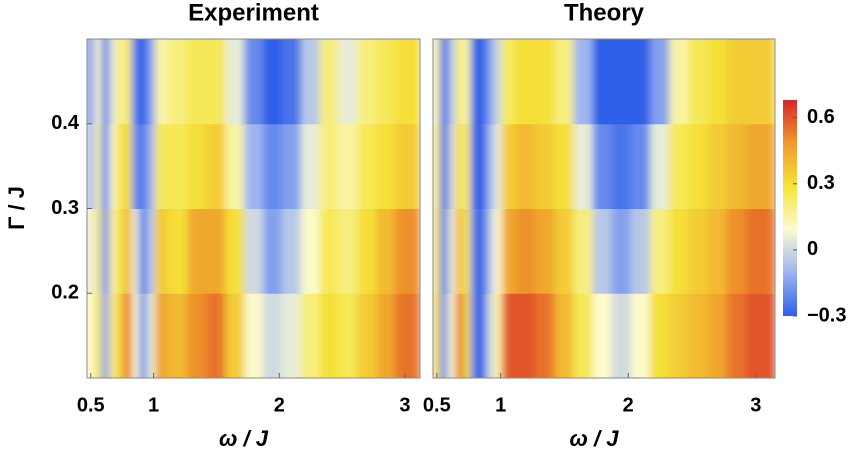  I want to click on y-tick-label: 0.4, so click(65, 123).